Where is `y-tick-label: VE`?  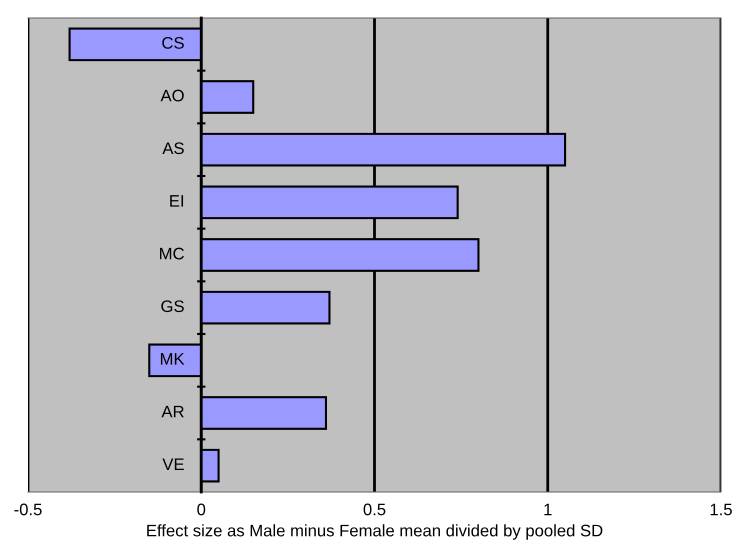
y-tick-label: VE is located at coordinates (173, 464).